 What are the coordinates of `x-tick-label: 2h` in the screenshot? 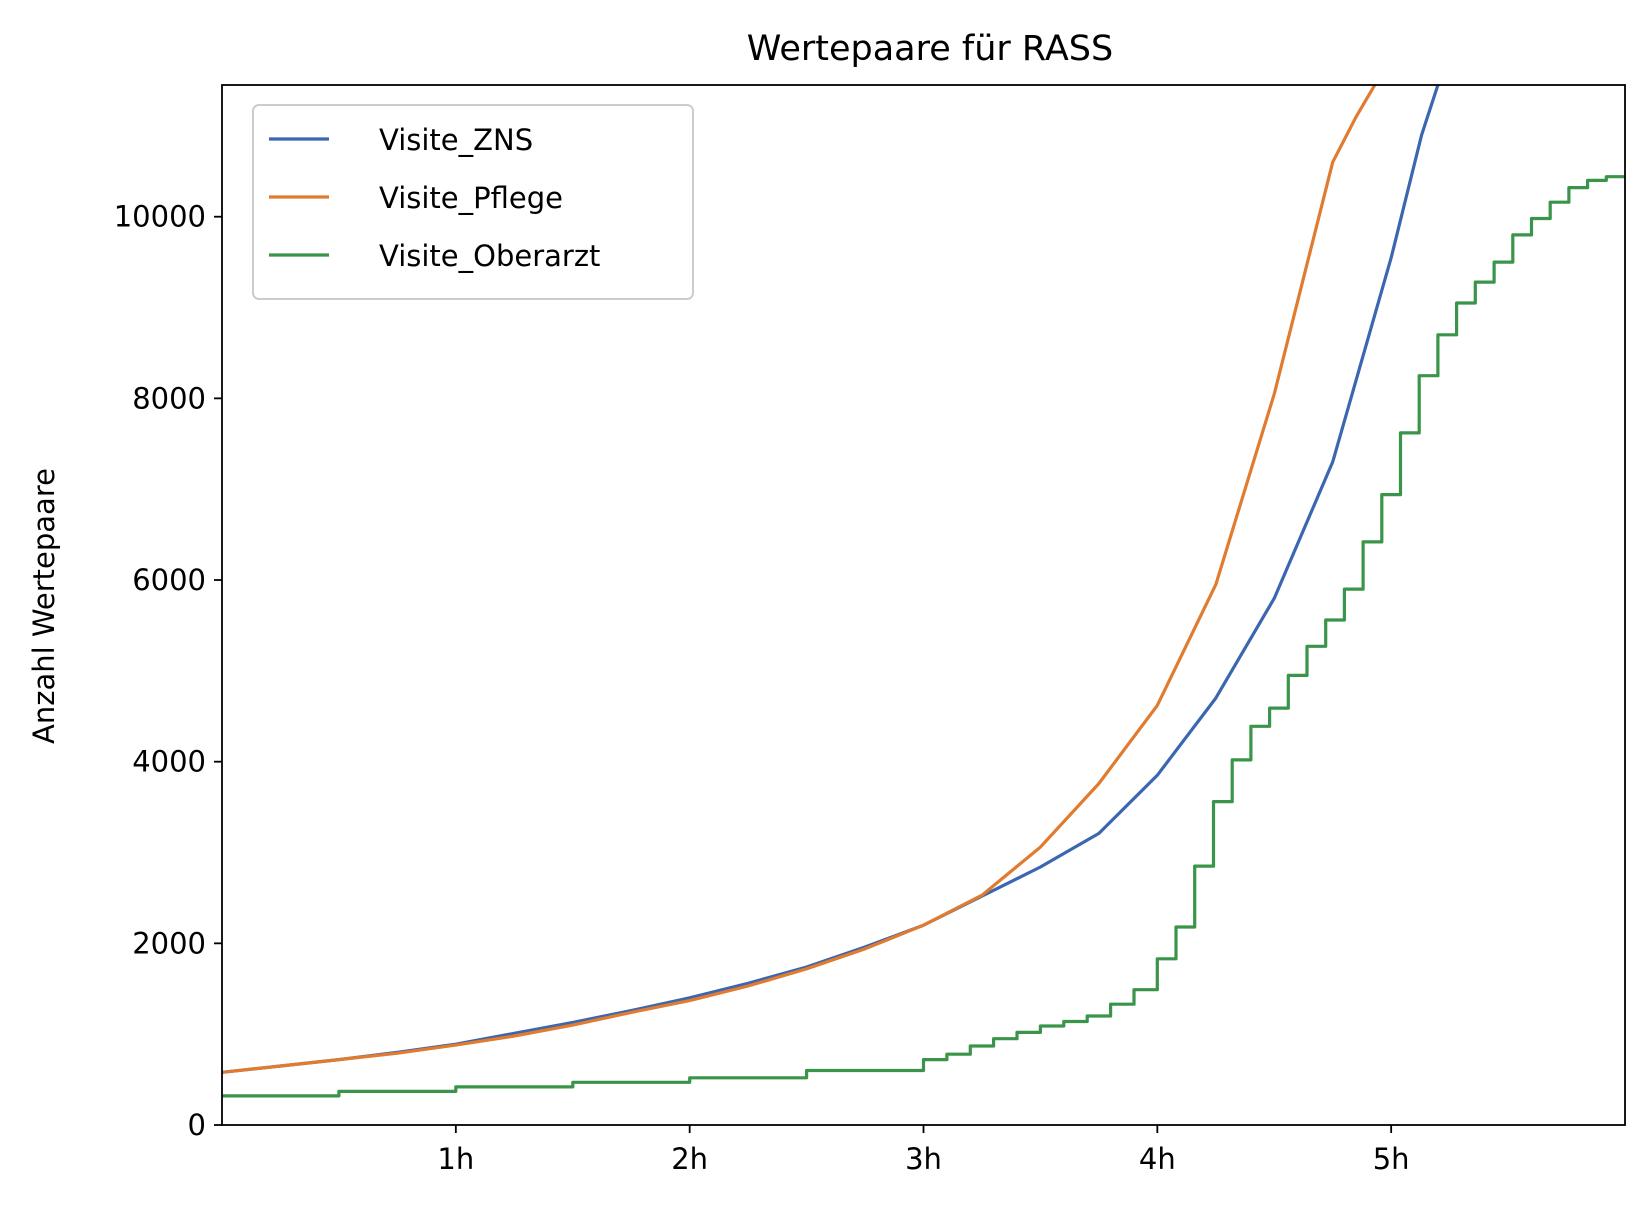 It's located at (689, 1159).